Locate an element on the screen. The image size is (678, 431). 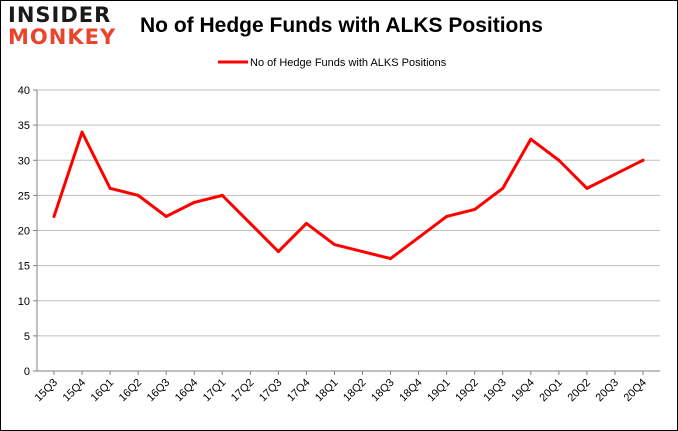
x-tick-label: 20Q1 is located at coordinates (551, 391).